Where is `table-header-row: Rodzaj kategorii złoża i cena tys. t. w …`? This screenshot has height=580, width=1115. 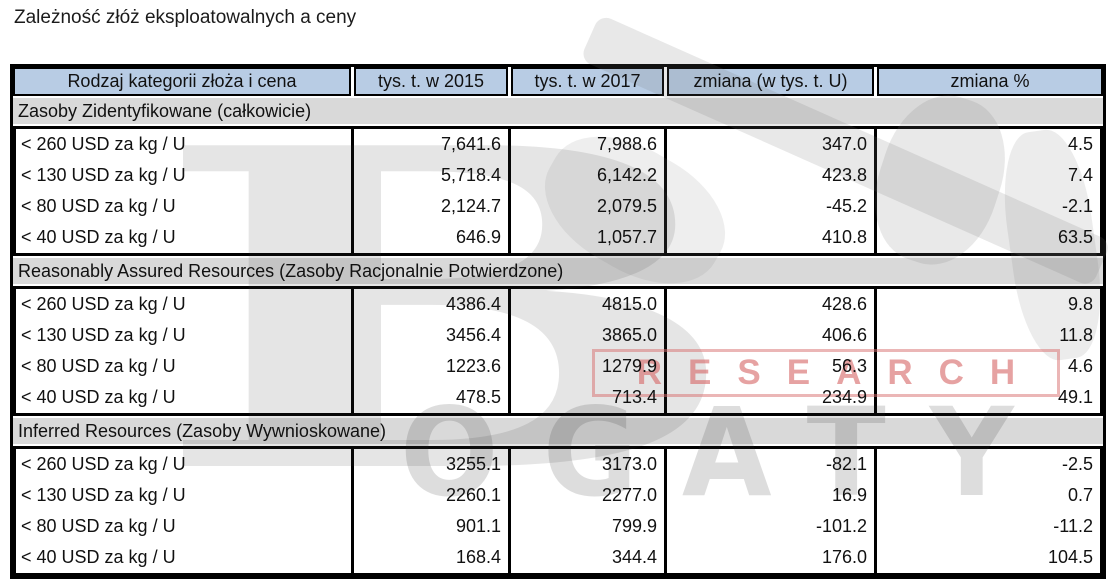
table-header-row: Rodzaj kategorii złoża i cena tys. t. w … is located at coordinates (558, 81).